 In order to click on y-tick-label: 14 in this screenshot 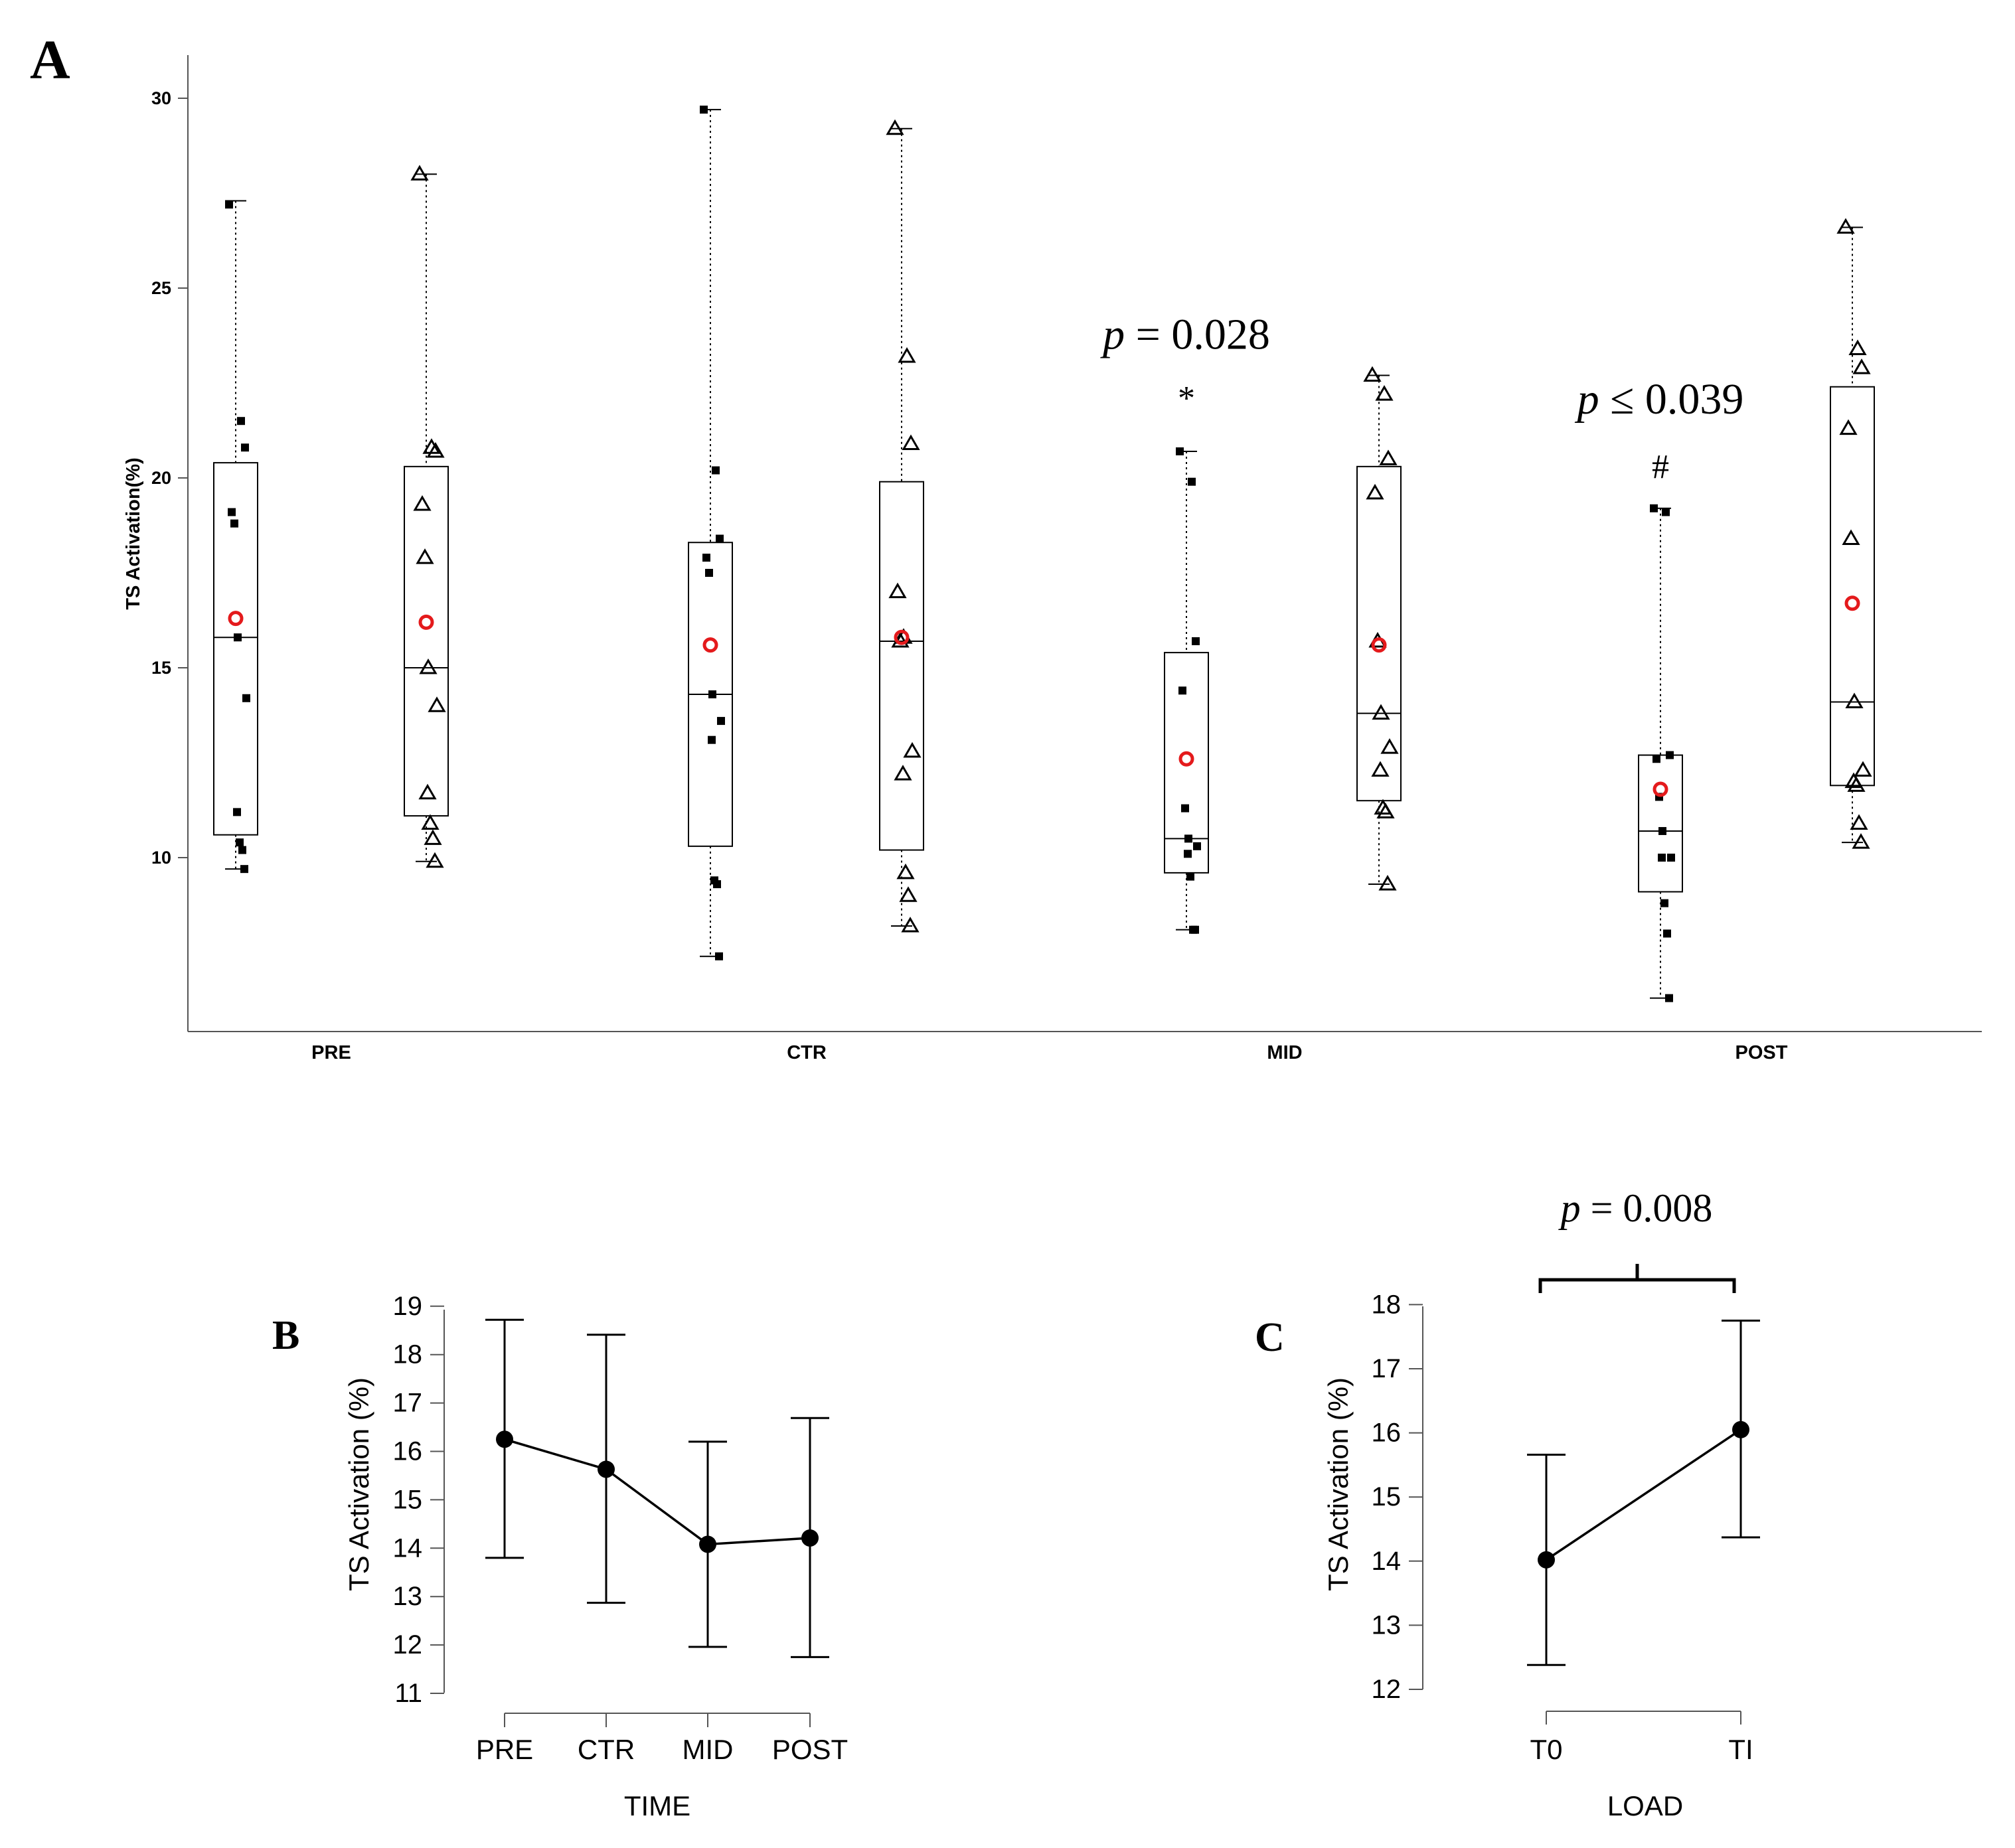, I will do `click(1387, 1562)`.